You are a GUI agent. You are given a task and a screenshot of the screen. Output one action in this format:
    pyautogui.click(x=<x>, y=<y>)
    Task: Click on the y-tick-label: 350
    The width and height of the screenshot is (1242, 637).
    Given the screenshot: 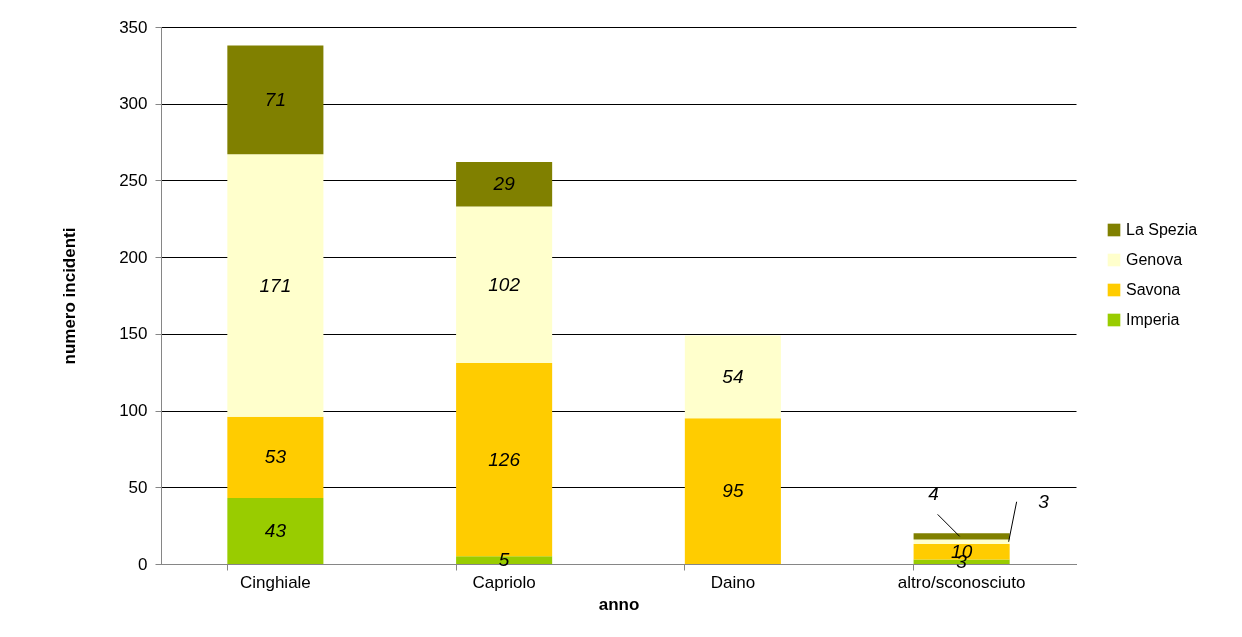 What is the action you would take?
    pyautogui.click(x=133, y=27)
    